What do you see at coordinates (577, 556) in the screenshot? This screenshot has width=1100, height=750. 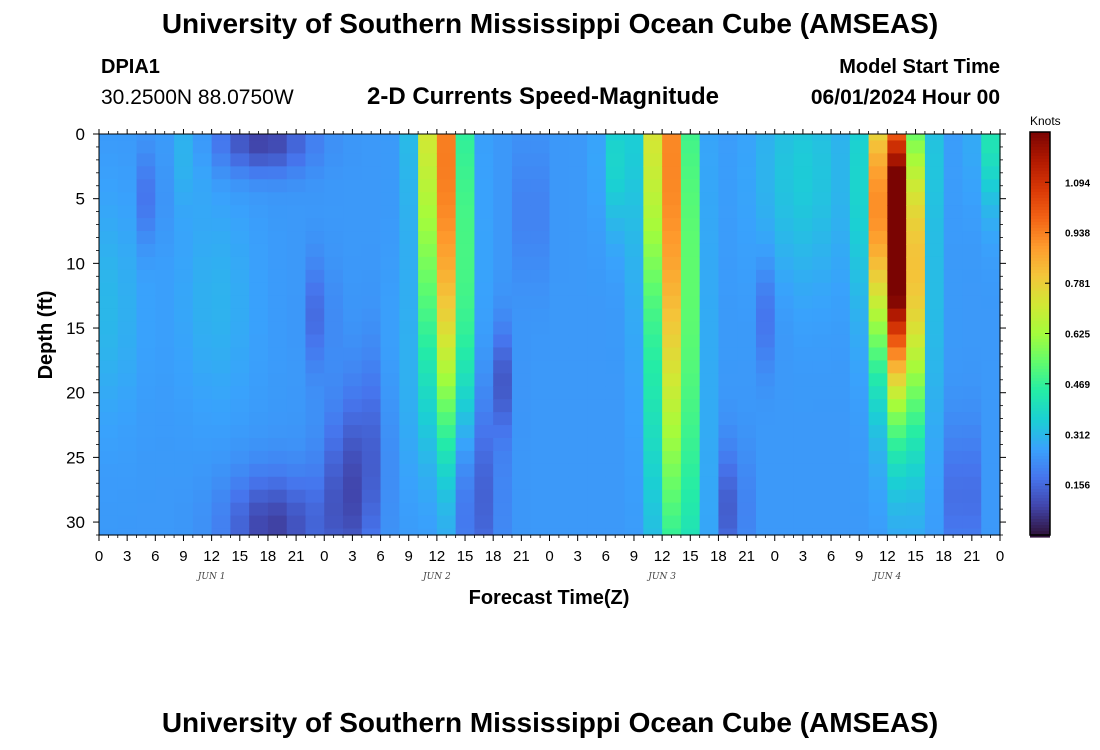 I see `x-tick-label: 3` at bounding box center [577, 556].